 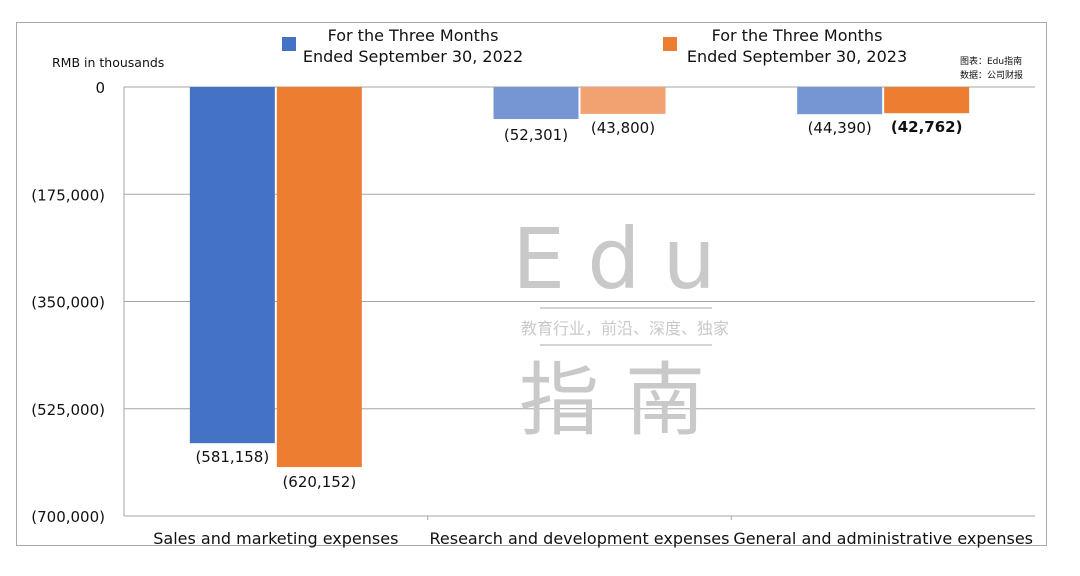 I want to click on data-label: (43,800), so click(x=623, y=128).